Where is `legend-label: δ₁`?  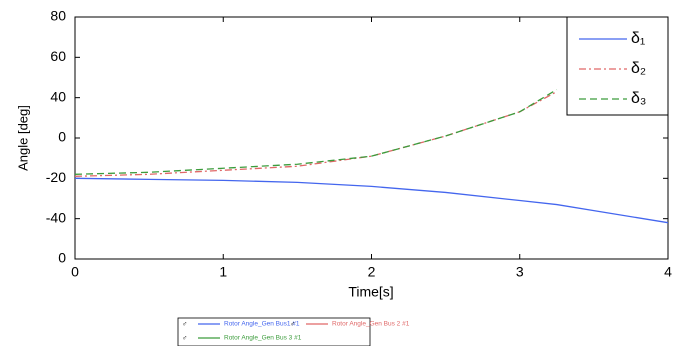 legend-label: δ₁ is located at coordinates (638, 38).